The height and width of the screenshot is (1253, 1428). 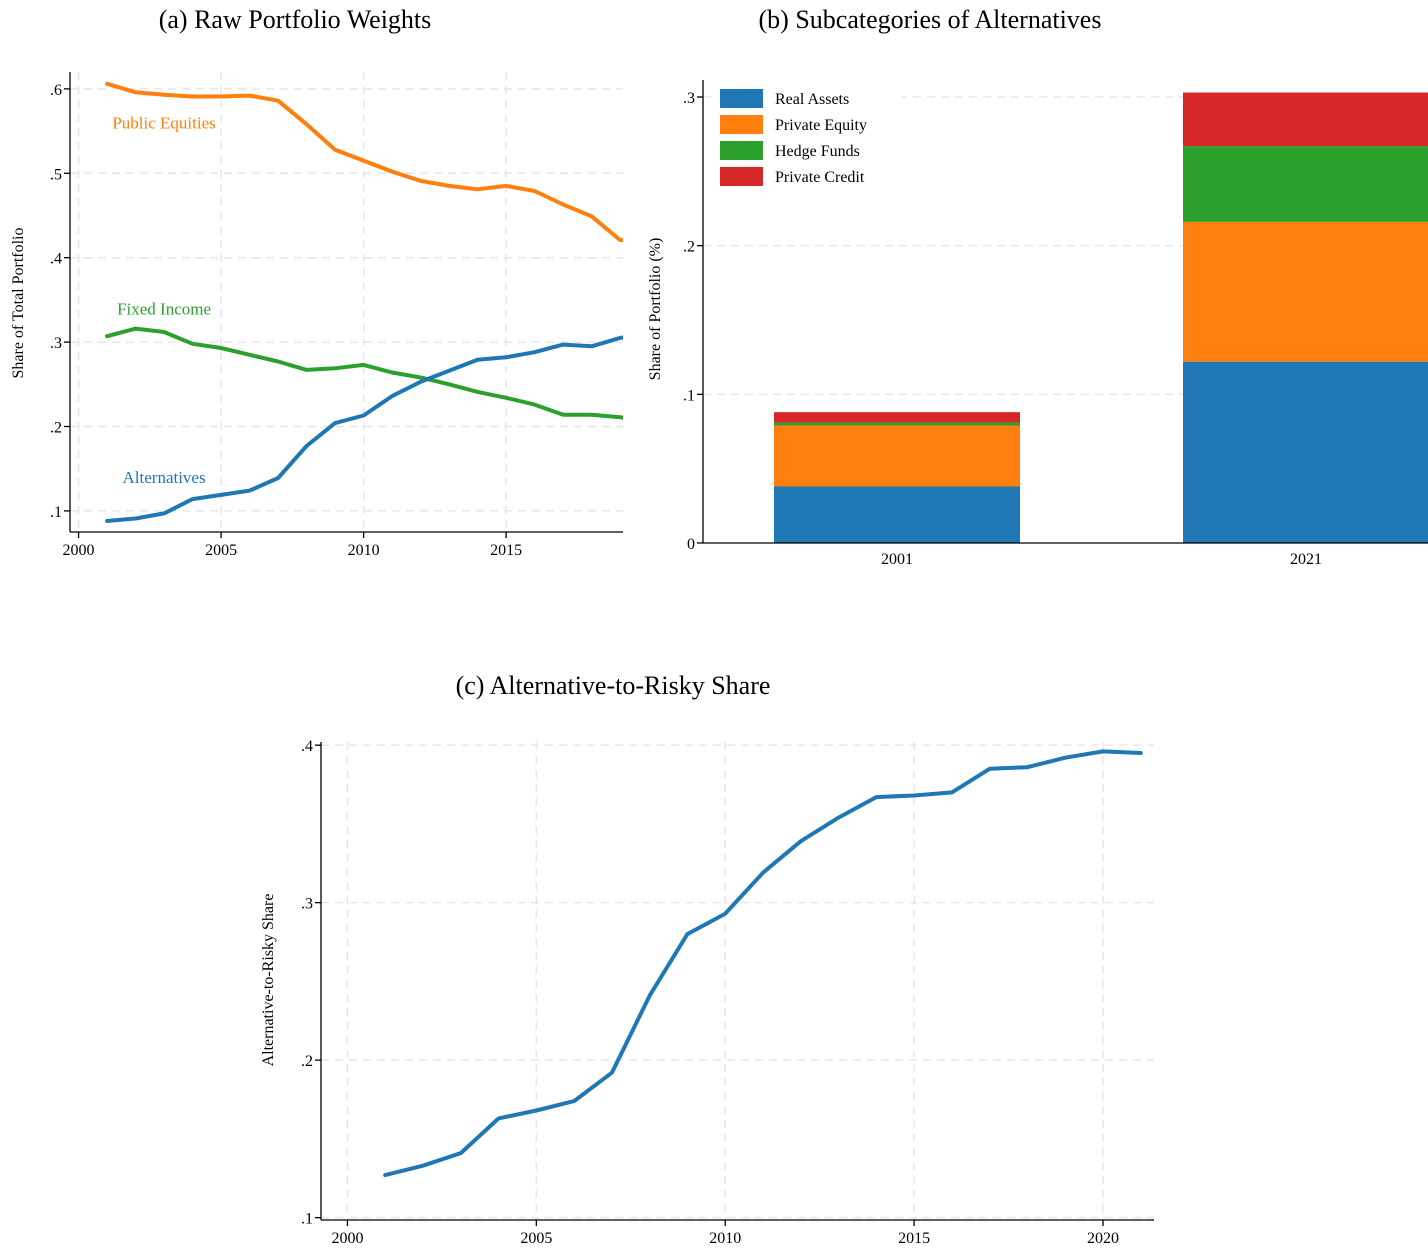 What do you see at coordinates (163, 123) in the screenshot?
I see `public-equities-label: Public Equities` at bounding box center [163, 123].